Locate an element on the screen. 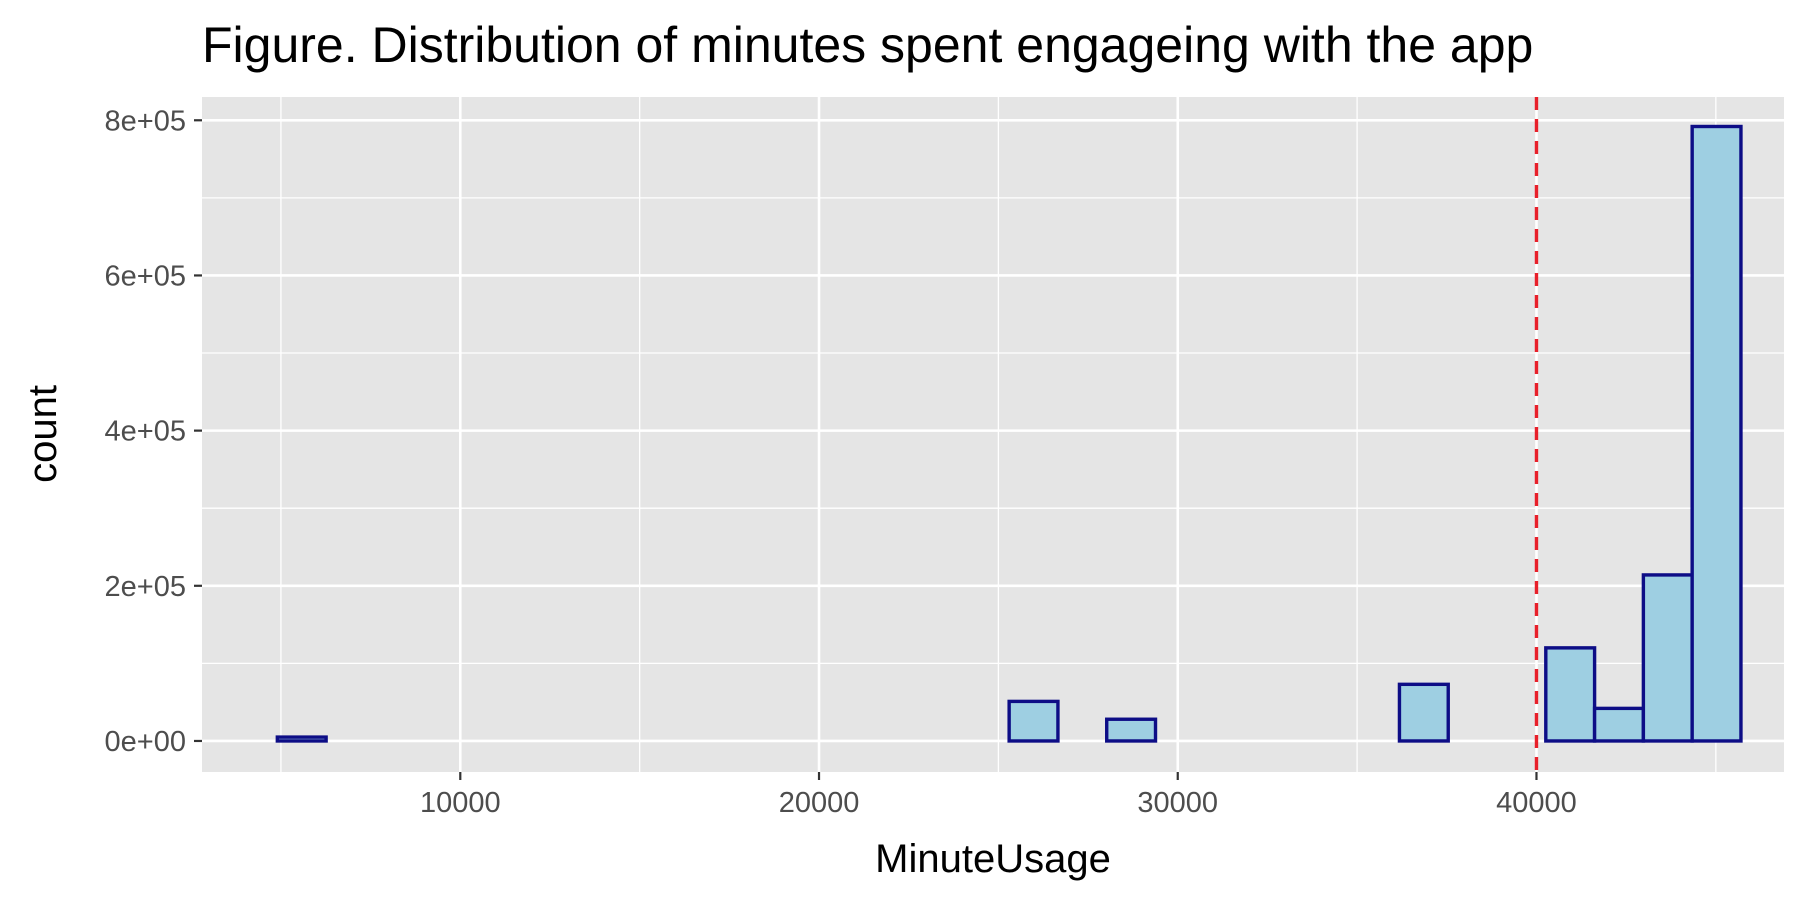  y-tick-label: 6e+05 is located at coordinates (145, 276).